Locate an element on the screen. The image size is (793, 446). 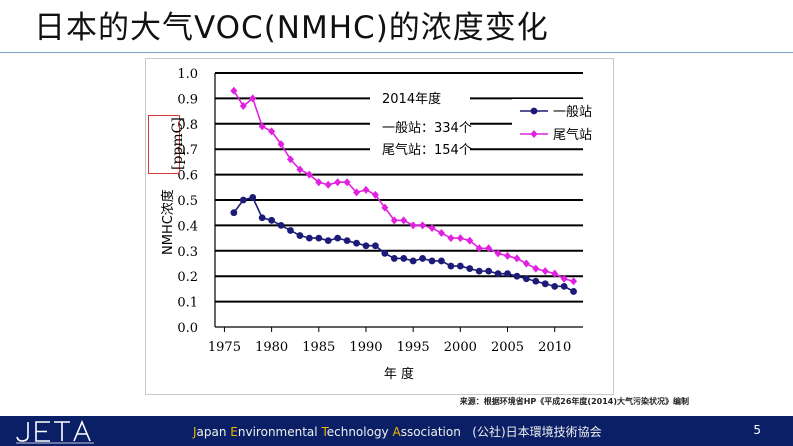
y-tick-label: 1.0 is located at coordinates (187, 74).